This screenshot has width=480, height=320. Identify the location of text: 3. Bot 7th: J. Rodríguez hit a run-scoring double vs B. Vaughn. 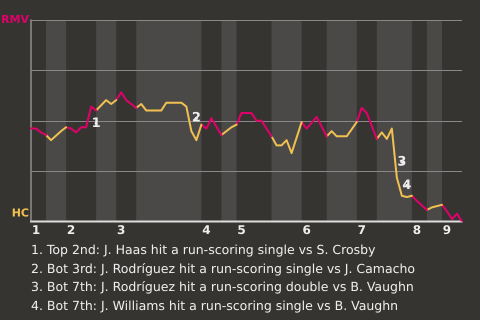
(223, 287).